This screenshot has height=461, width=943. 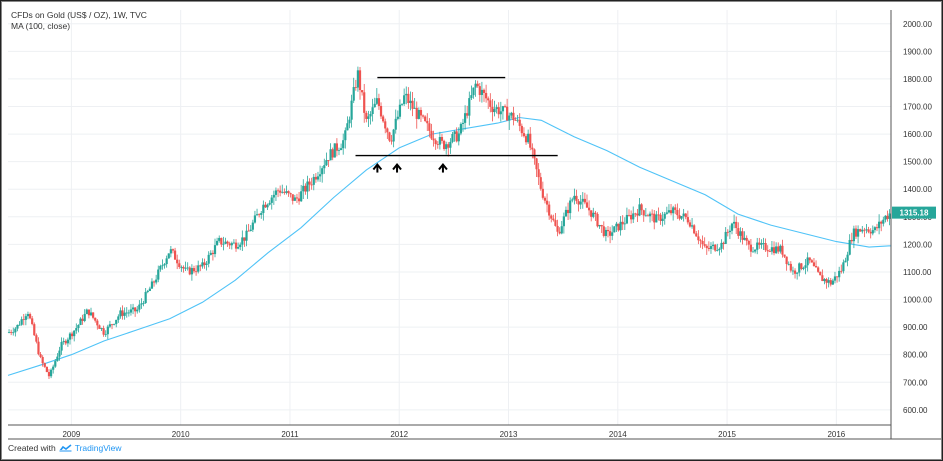 What do you see at coordinates (917, 24) in the screenshot?
I see `y-tick-label: 2000.00` at bounding box center [917, 24].